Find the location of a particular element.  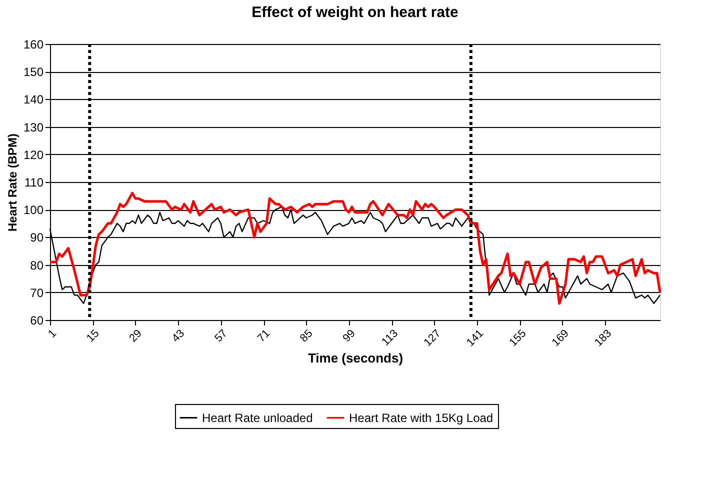

x-tick-label: 113 is located at coordinates (390, 338).